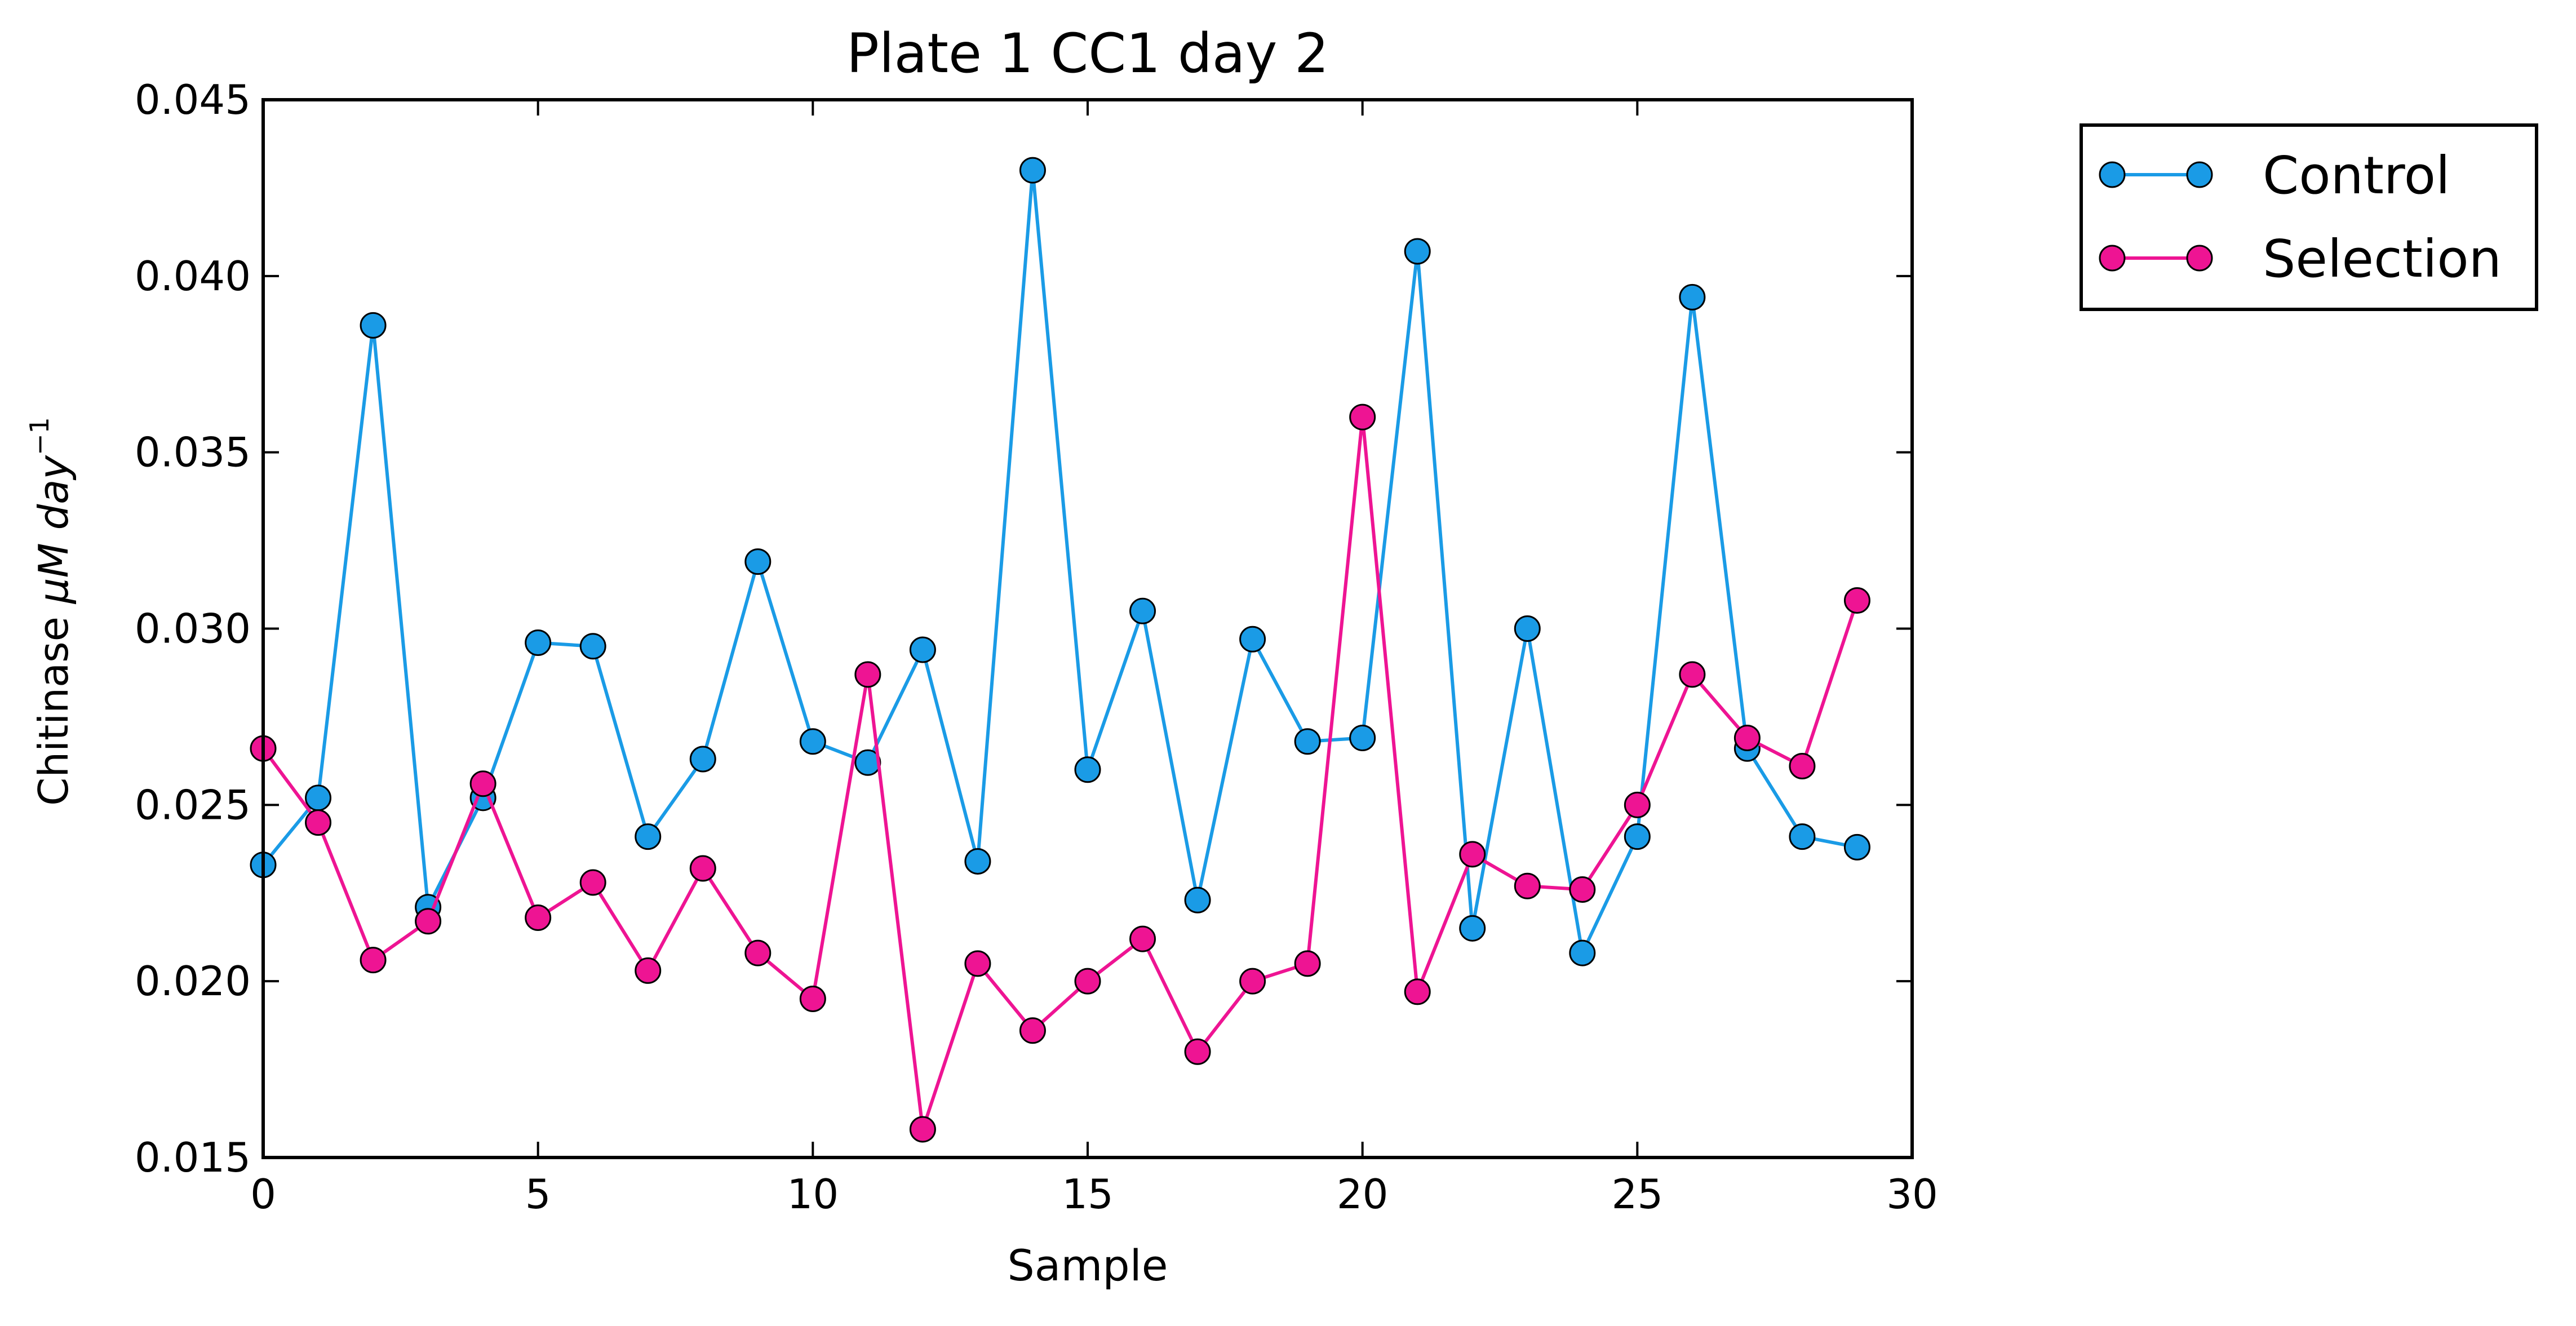 This screenshot has height=1326, width=2576. What do you see at coordinates (263, 1194) in the screenshot?
I see `x-tick-label: 0` at bounding box center [263, 1194].